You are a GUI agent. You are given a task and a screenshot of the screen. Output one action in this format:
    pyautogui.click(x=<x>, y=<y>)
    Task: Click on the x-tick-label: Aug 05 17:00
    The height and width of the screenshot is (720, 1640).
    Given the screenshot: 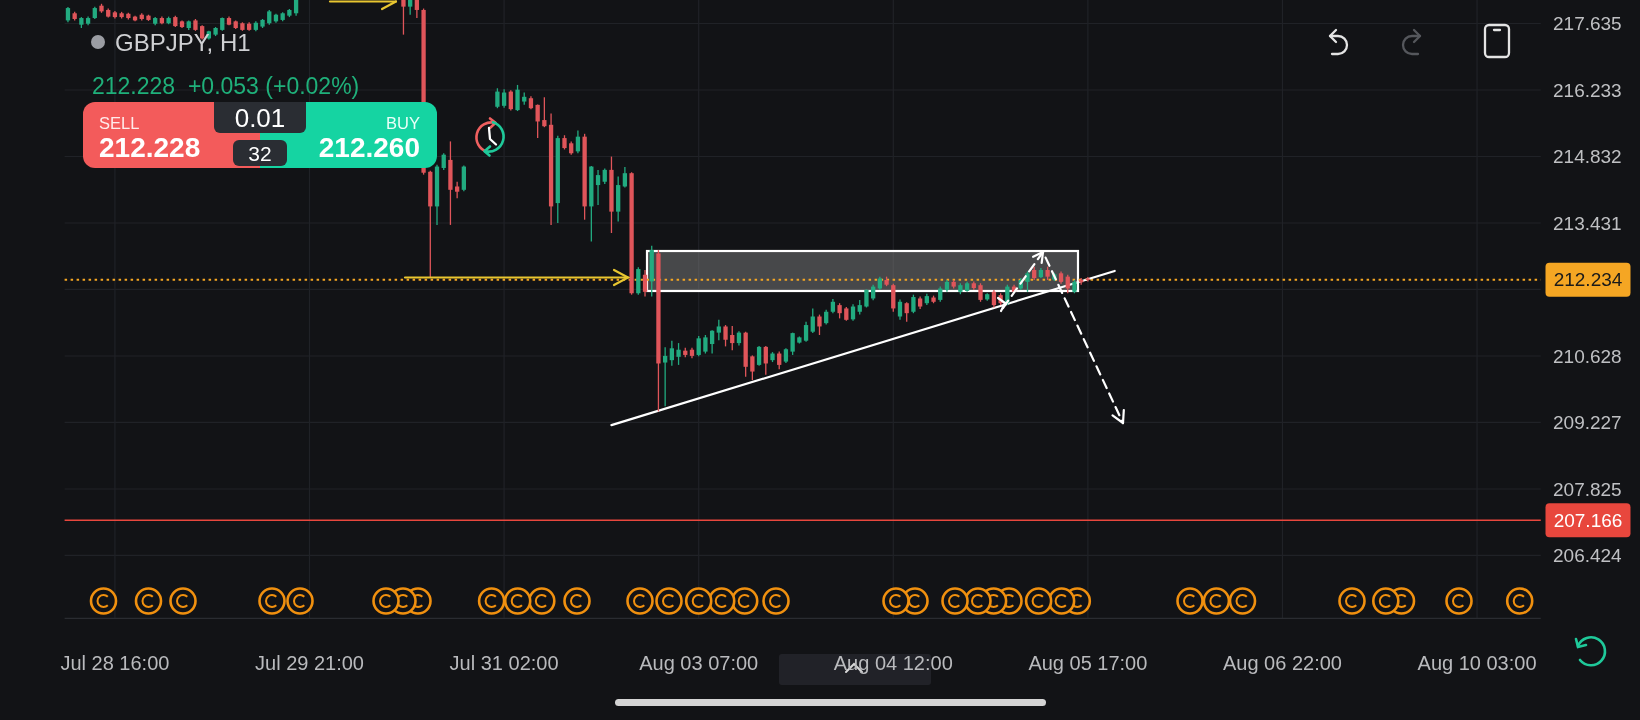 What is the action you would take?
    pyautogui.click(x=1088, y=663)
    